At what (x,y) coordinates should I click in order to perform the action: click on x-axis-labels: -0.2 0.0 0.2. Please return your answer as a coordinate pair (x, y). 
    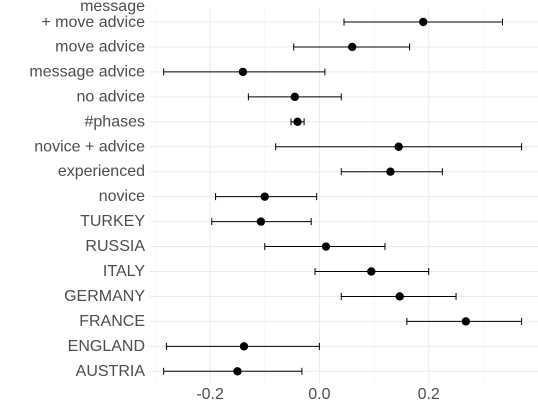
    Looking at the image, I should click on (318, 394).